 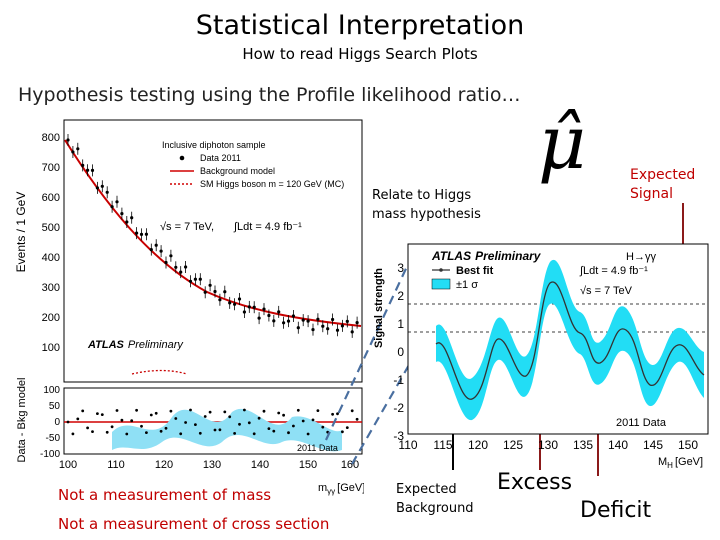 I want to click on expected-signal-line-2: Signal, so click(x=652, y=194).